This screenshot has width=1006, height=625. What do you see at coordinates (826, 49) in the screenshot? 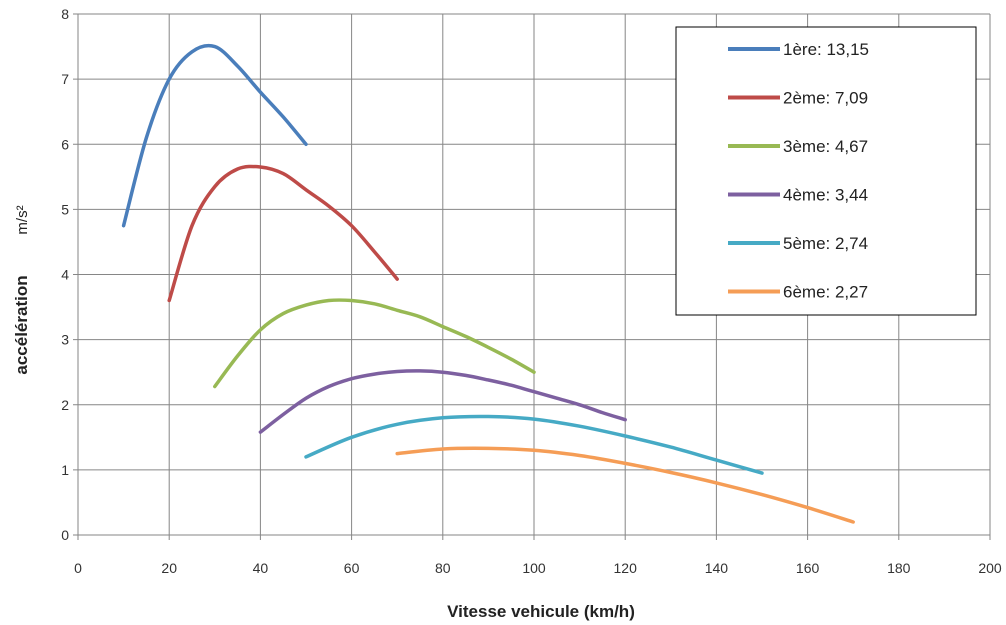
I see `legend-label-gear-1: 1ère: 13,15` at bounding box center [826, 49].